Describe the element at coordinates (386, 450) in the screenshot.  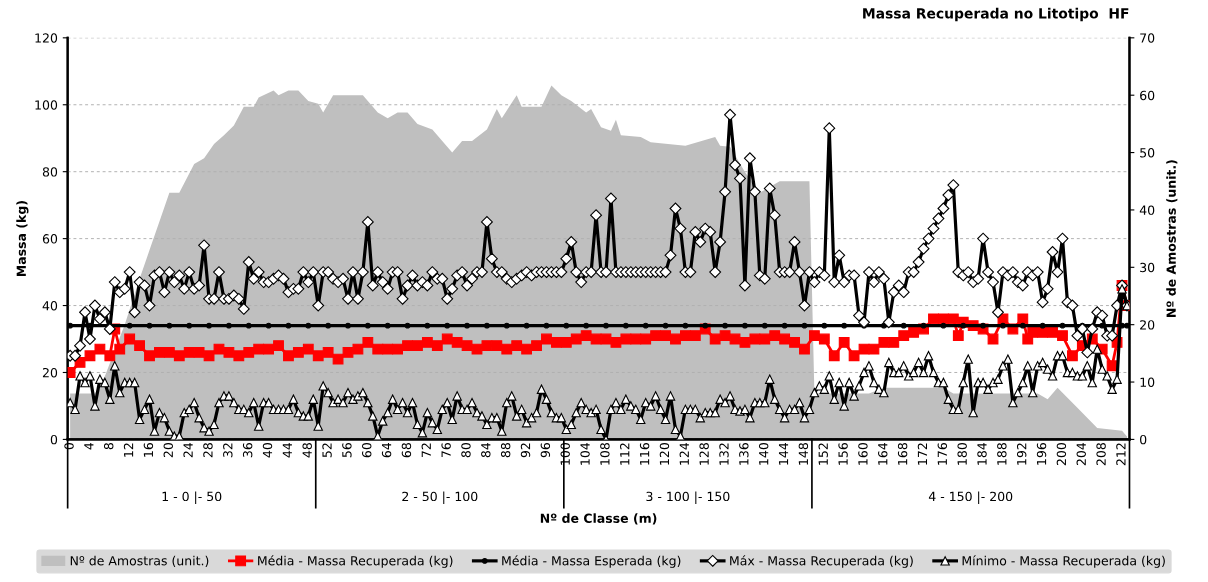
I see `x-tick-label: 64` at that location.